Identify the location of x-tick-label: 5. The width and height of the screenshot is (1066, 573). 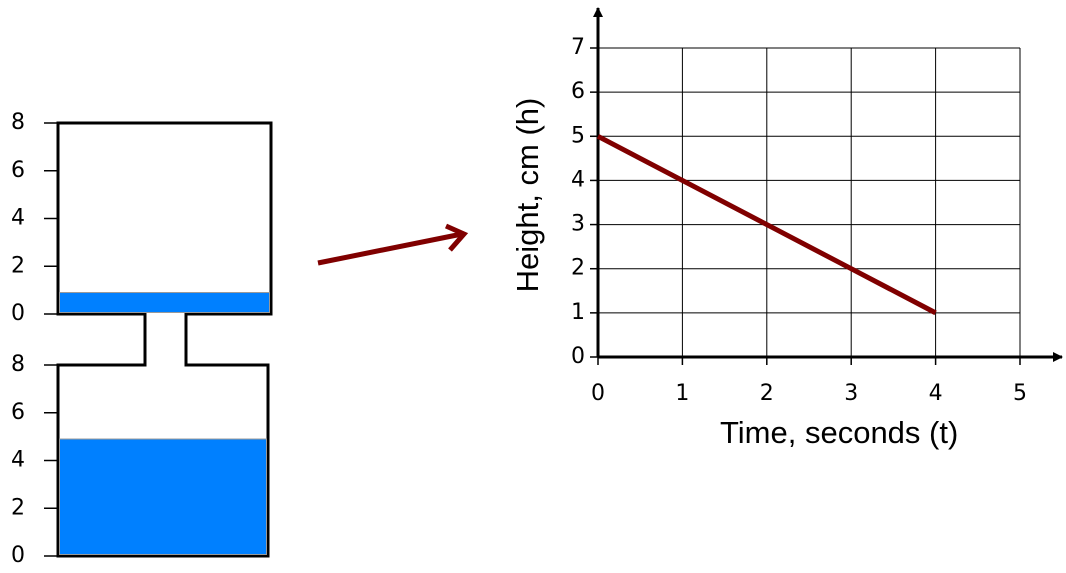
(1020, 393).